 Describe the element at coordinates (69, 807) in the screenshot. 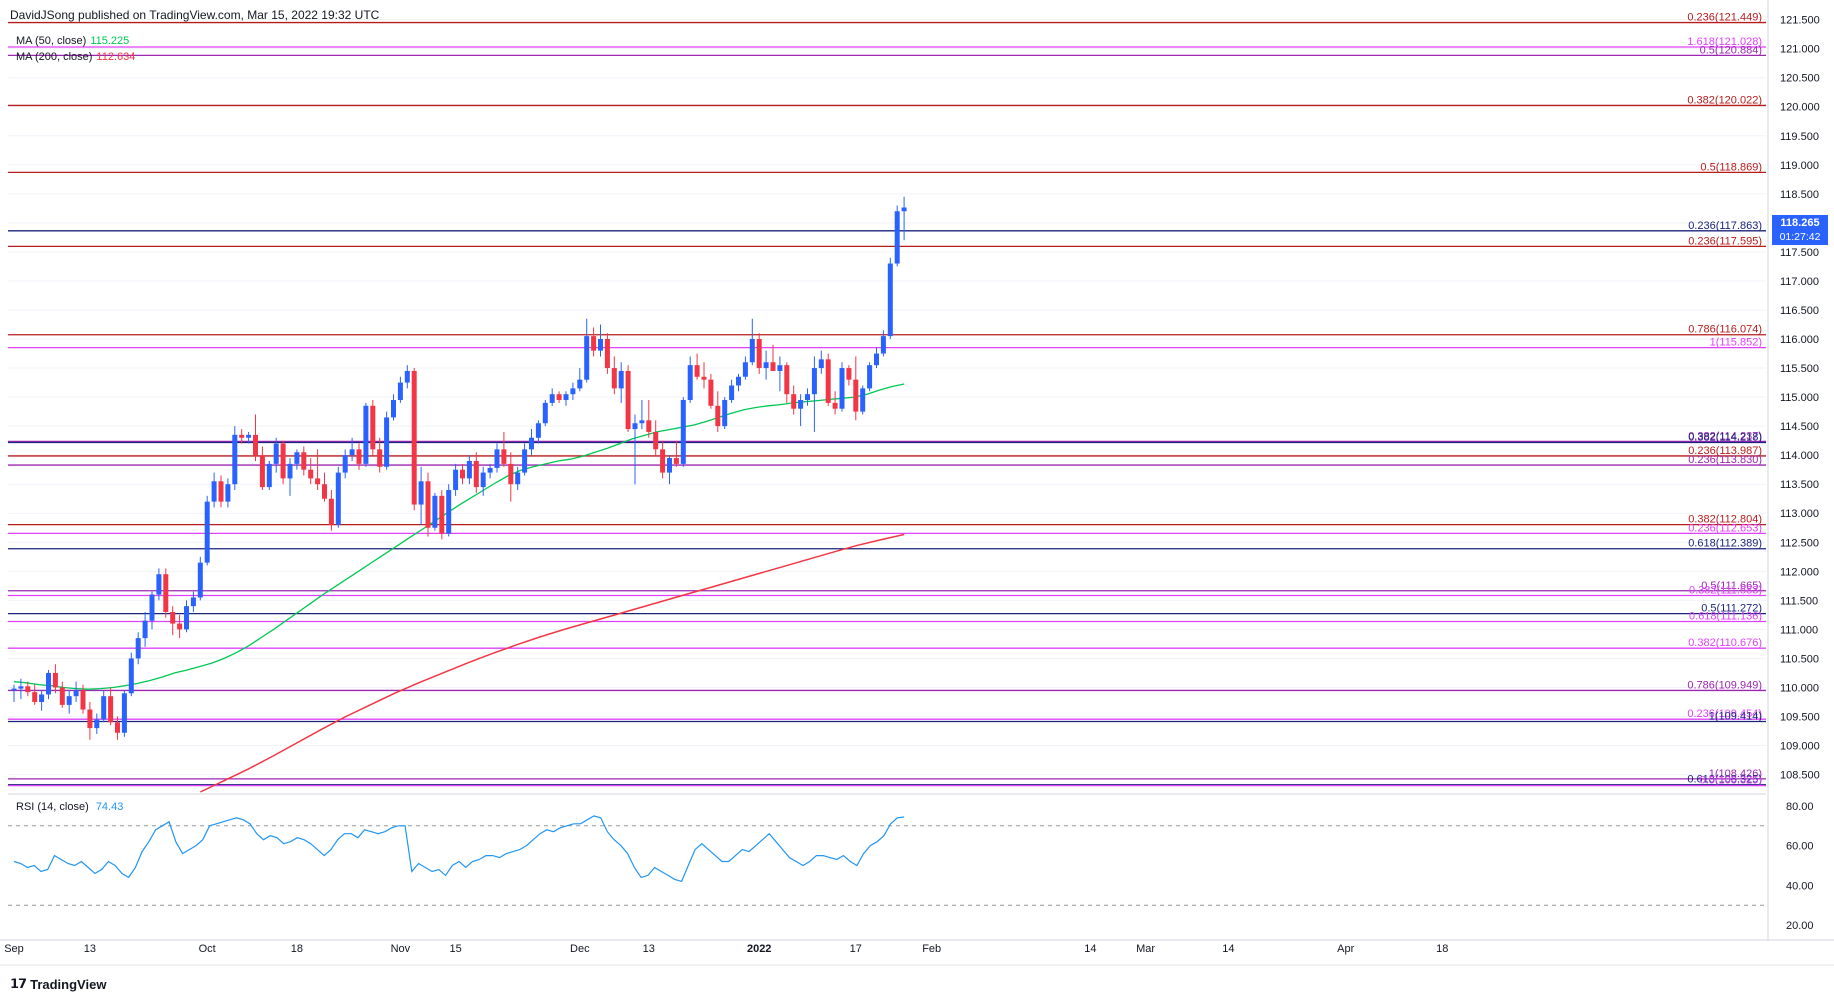

I see `rsi-legend: RSI (14, close) 74.43` at that location.